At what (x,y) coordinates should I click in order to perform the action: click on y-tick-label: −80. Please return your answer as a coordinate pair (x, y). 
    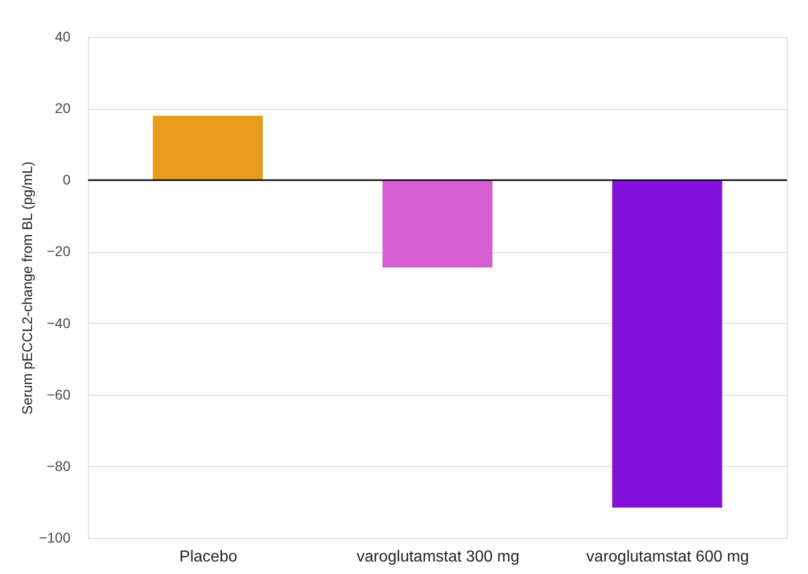
    Looking at the image, I should click on (58, 466).